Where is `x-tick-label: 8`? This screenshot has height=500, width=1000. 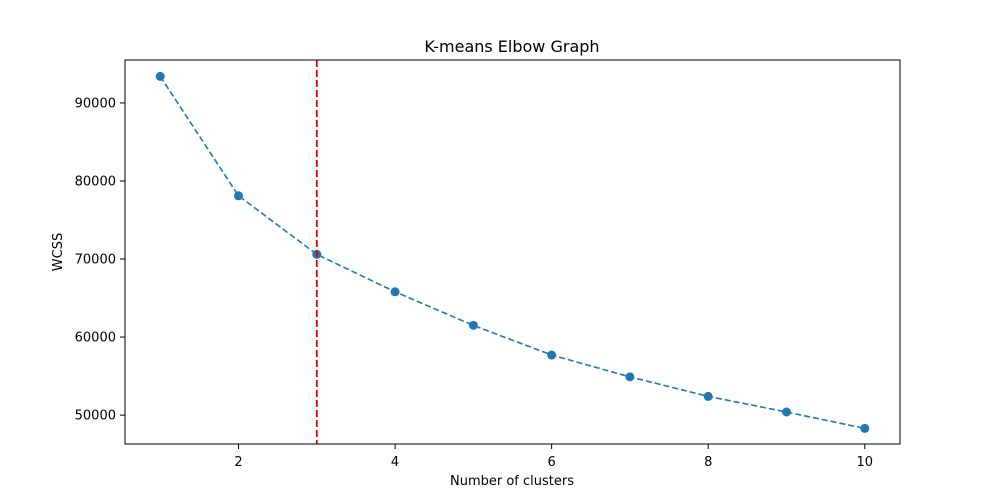 x-tick-label: 8 is located at coordinates (708, 462).